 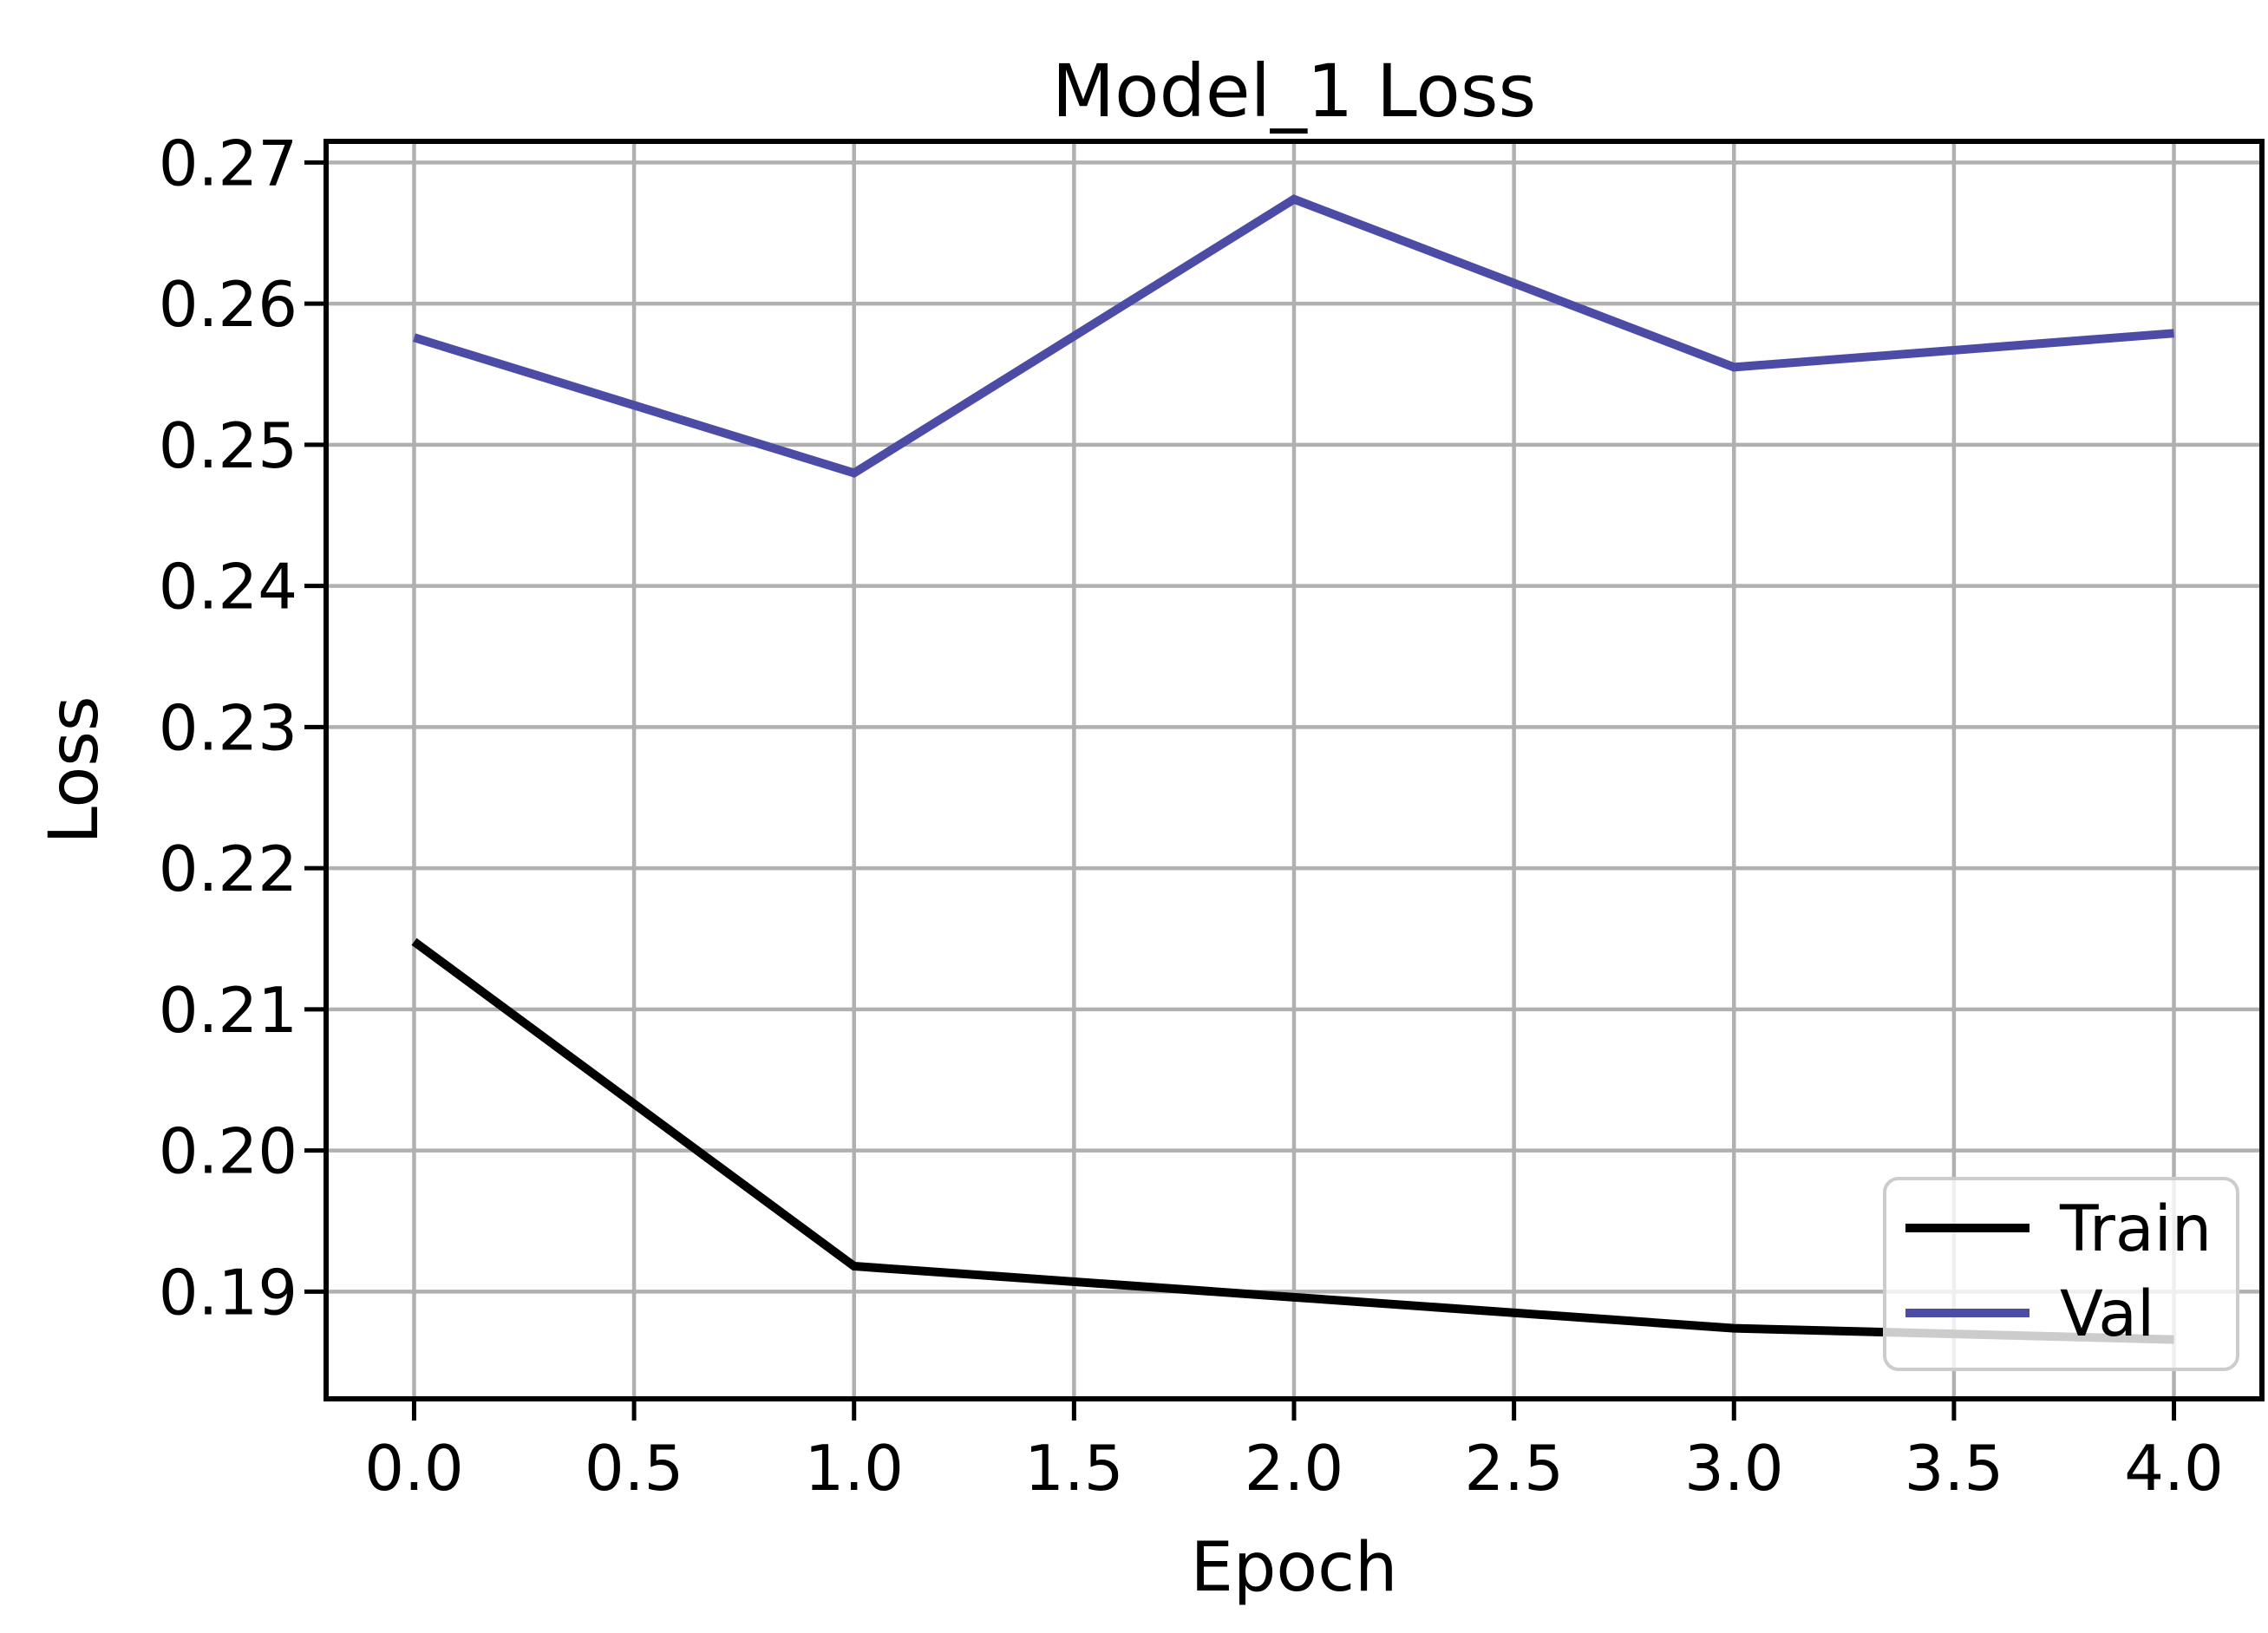 What do you see at coordinates (2174, 1469) in the screenshot?
I see `svg-text: 4.0` at bounding box center [2174, 1469].